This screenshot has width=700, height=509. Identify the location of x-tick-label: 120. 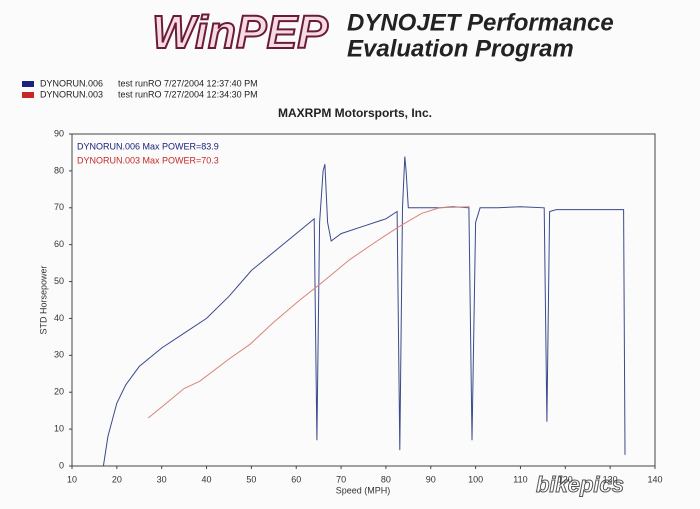
(565, 479).